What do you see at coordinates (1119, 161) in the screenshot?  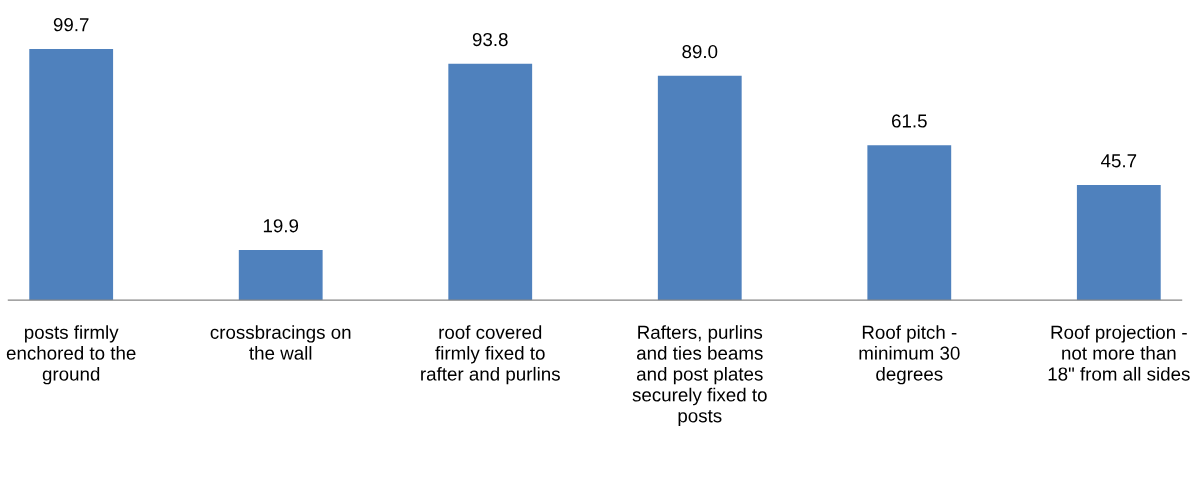 I see `data-label: 45.7` at bounding box center [1119, 161].